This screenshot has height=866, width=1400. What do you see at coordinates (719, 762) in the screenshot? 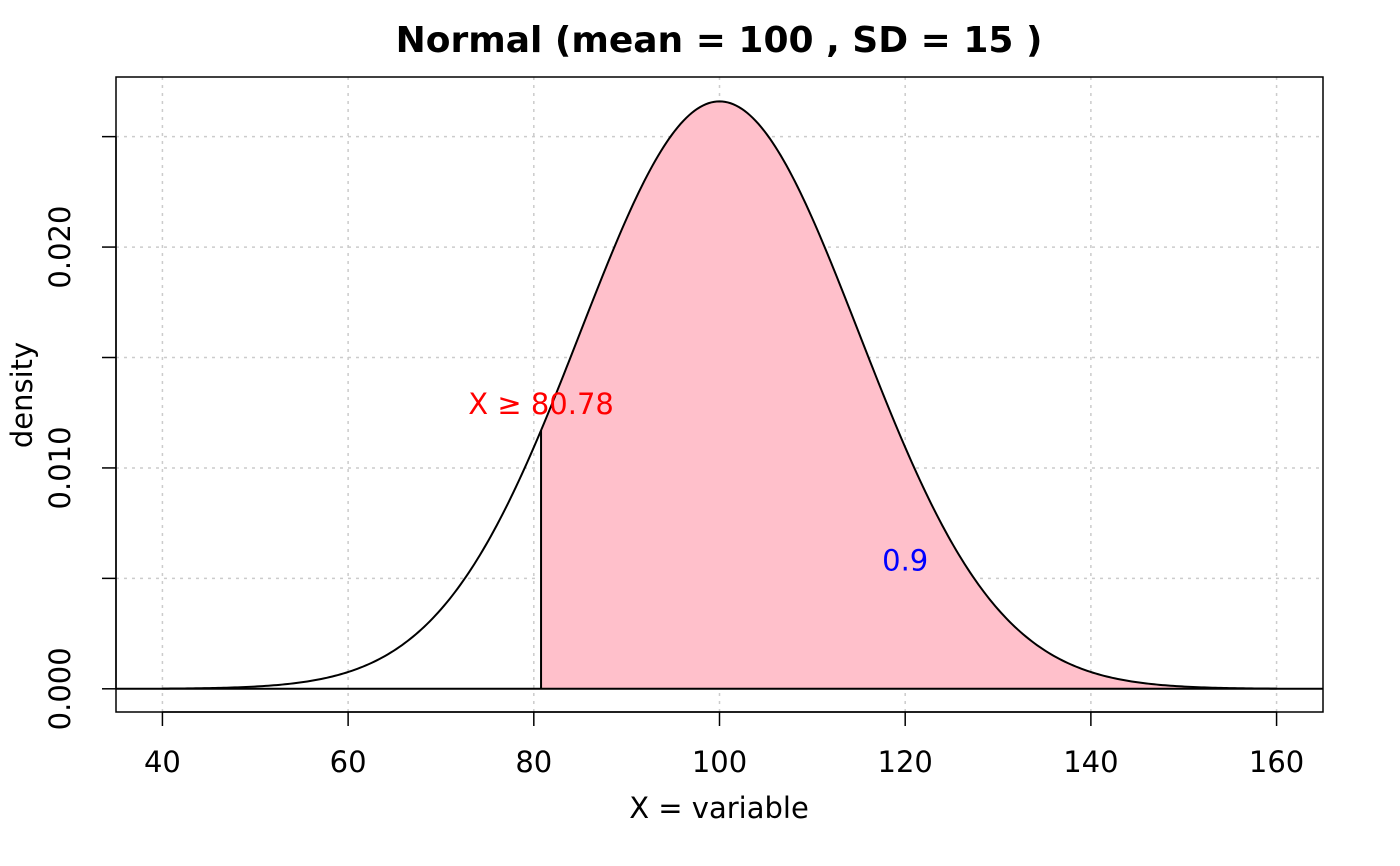
I see `x-tick-label-3: 100` at bounding box center [719, 762].